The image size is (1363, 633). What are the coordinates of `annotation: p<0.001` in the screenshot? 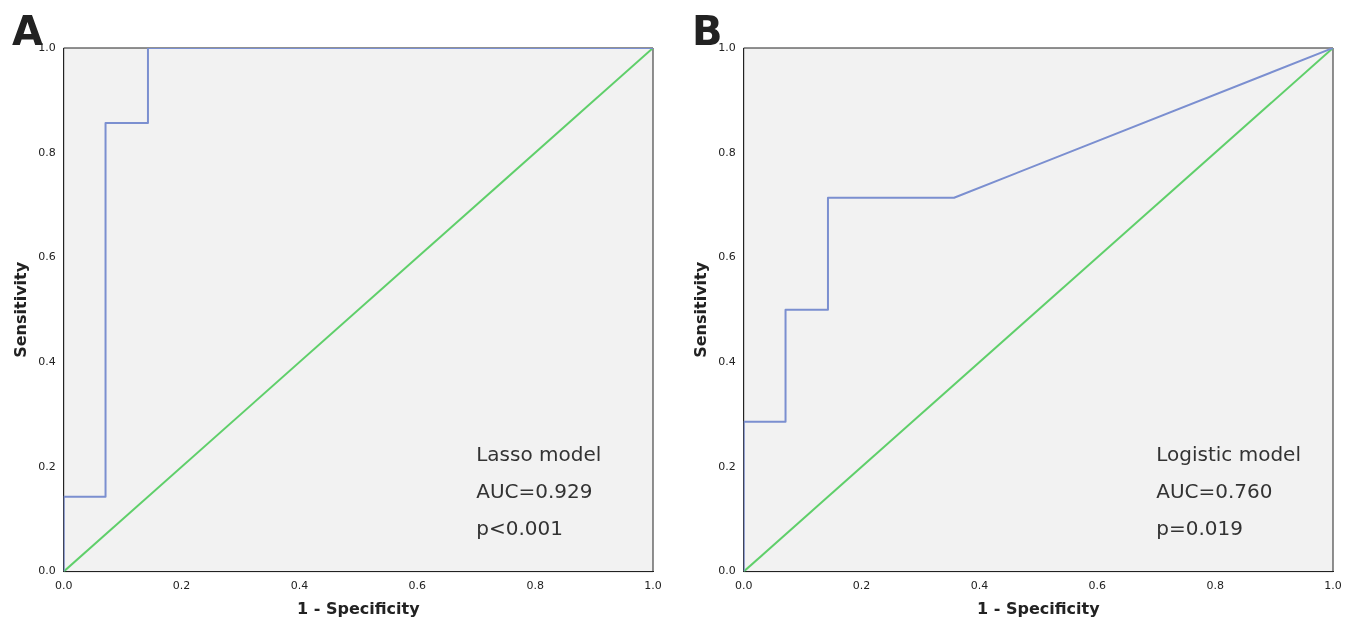 It's located at (519, 527).